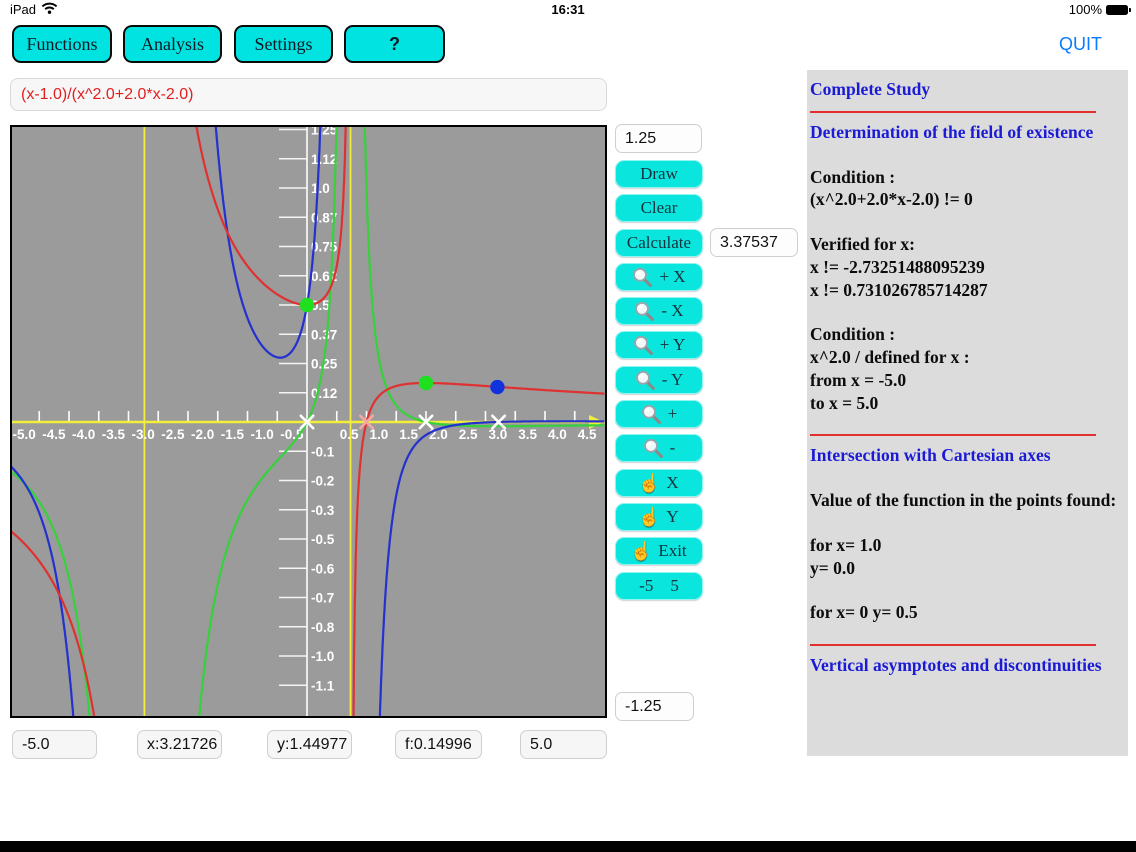 This screenshot has width=1136, height=852. I want to click on formula-field: (x-1.0)/(x^2.0+2.0*x-2.0), so click(308, 94).